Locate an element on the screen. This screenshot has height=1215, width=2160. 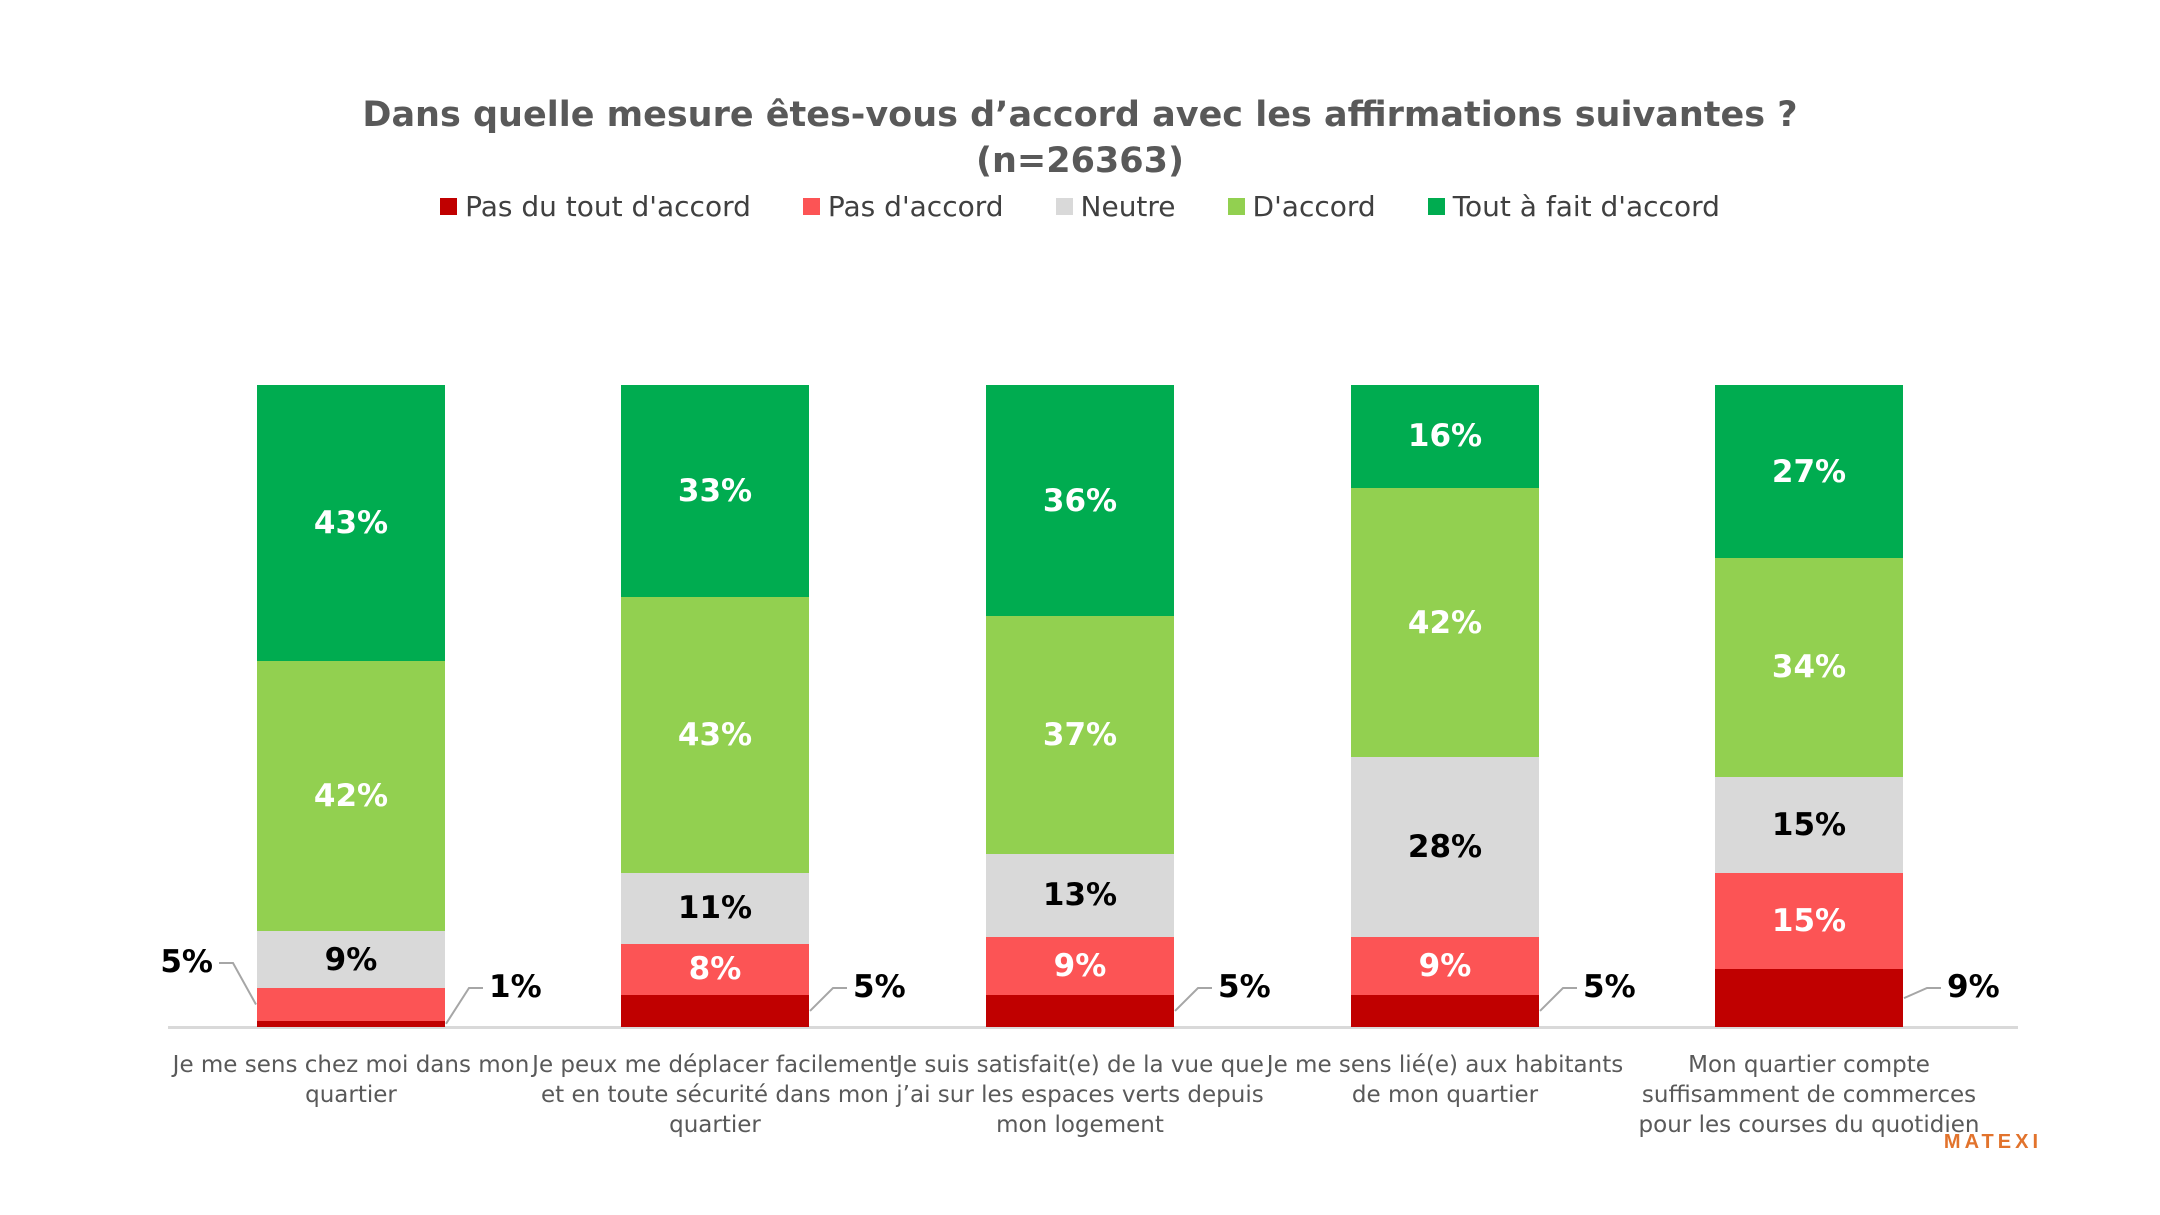
legend-item-pas-d-accord: Pas d'accord is located at coordinates (903, 206).